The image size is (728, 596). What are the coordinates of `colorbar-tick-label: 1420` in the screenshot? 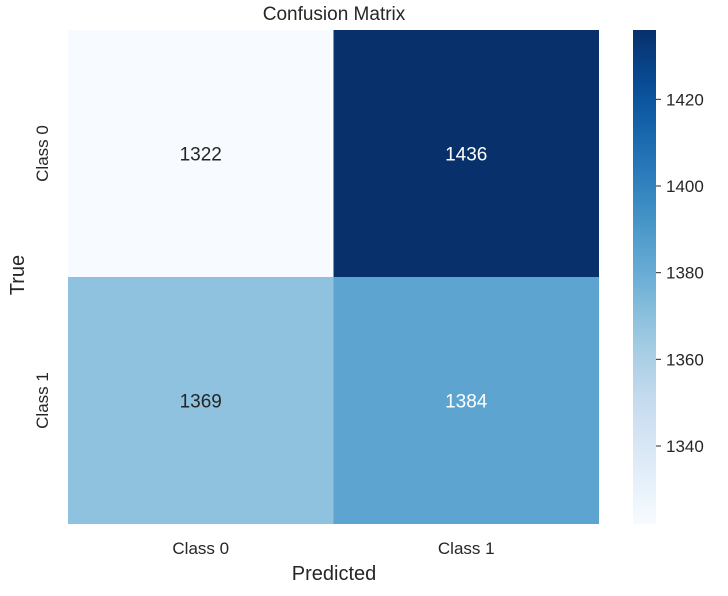 It's located at (685, 99).